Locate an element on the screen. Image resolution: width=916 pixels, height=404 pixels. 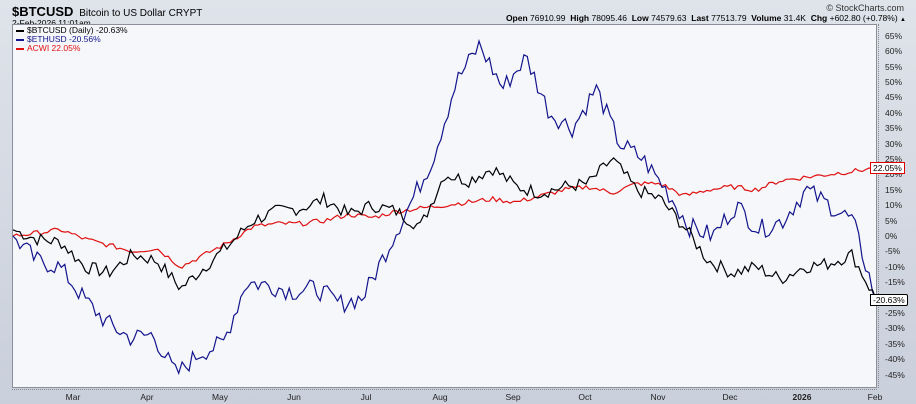
symbol-name: Bitcoin to US Dollar is located at coordinates (122, 13).